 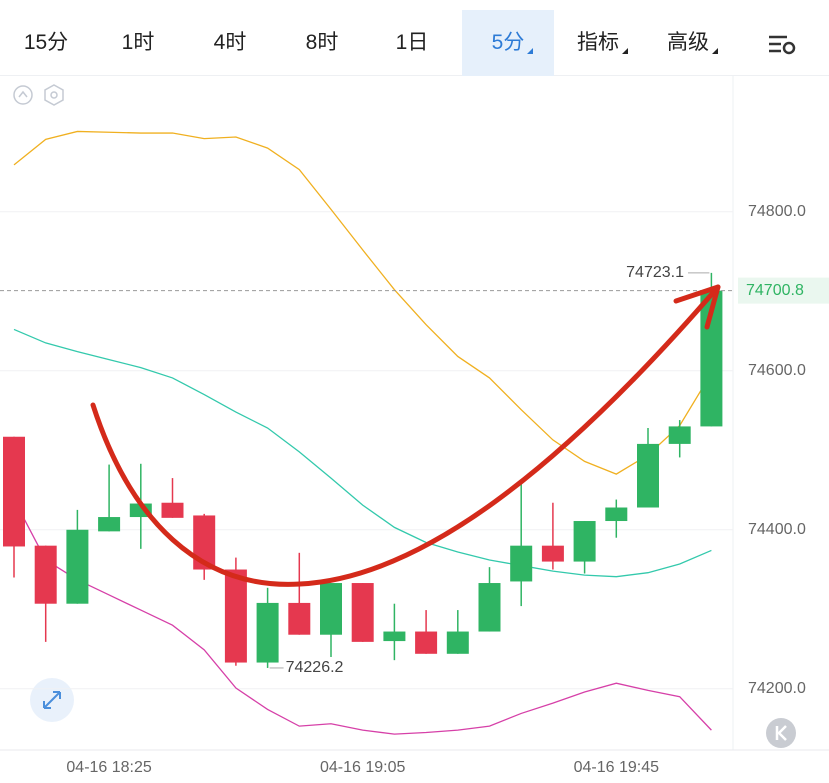 I want to click on settings-glyph, so click(x=54, y=95).